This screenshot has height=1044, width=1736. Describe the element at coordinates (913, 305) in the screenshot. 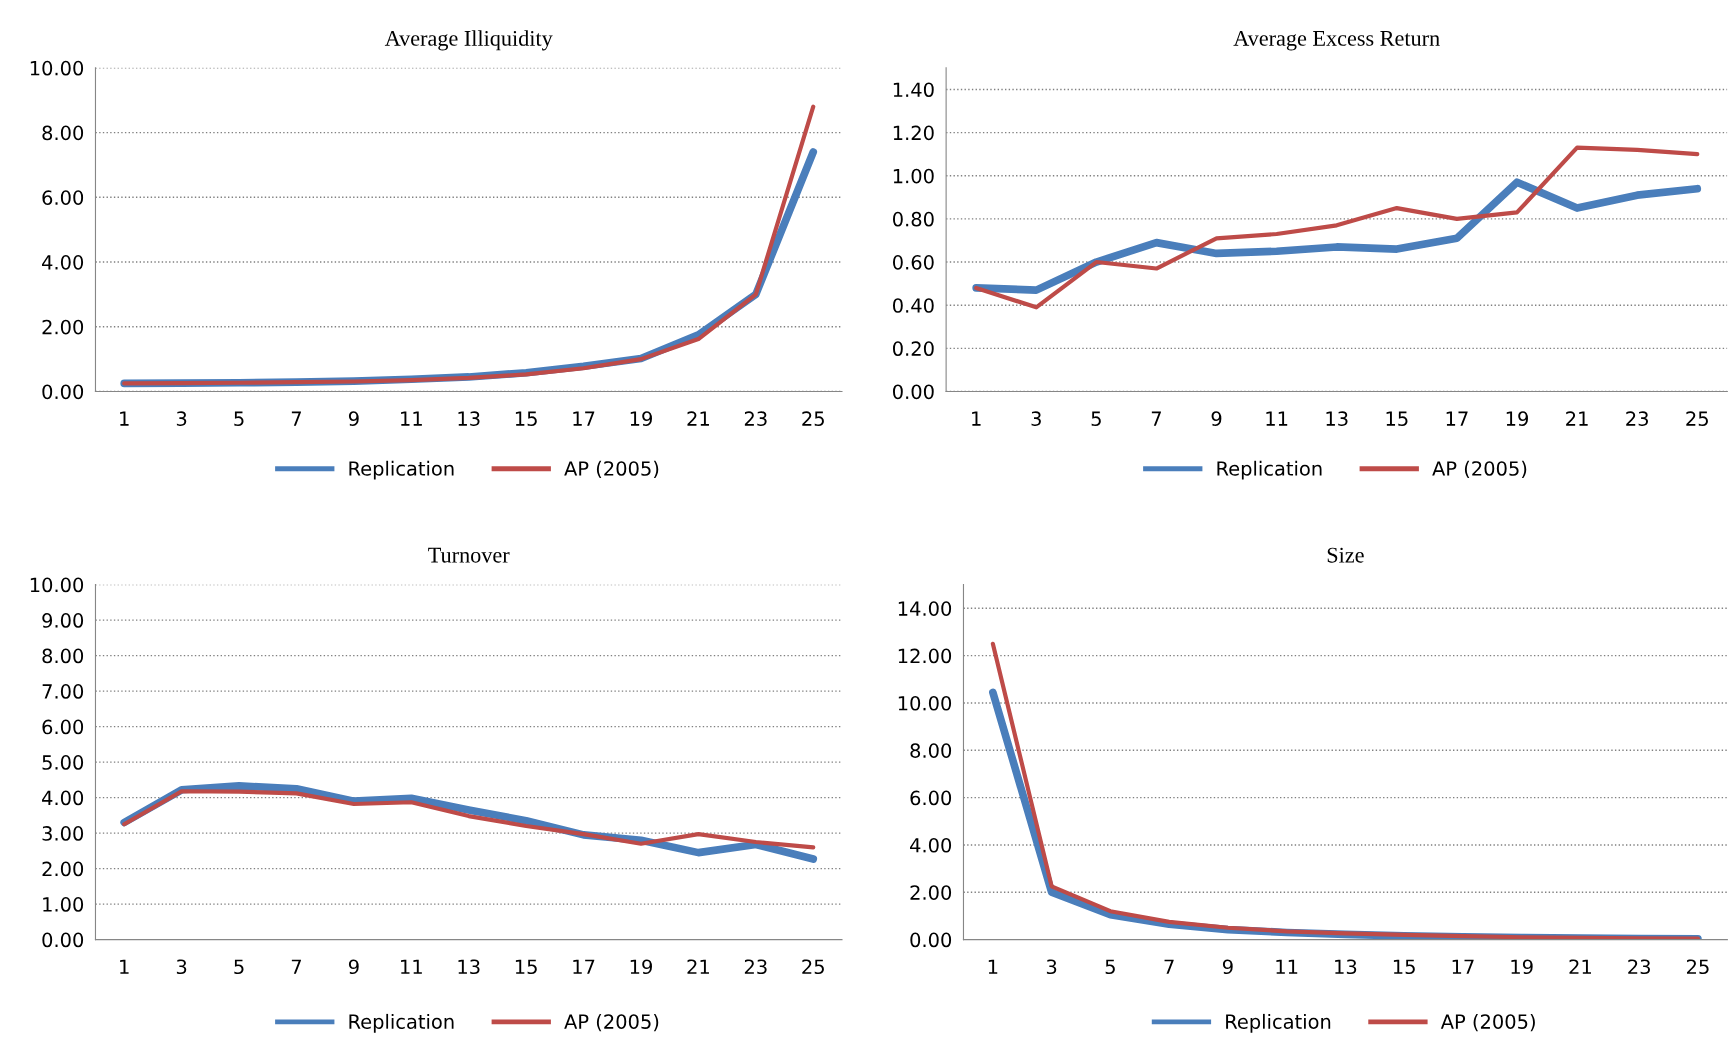

I see `y-tick-label: 0.40` at that location.